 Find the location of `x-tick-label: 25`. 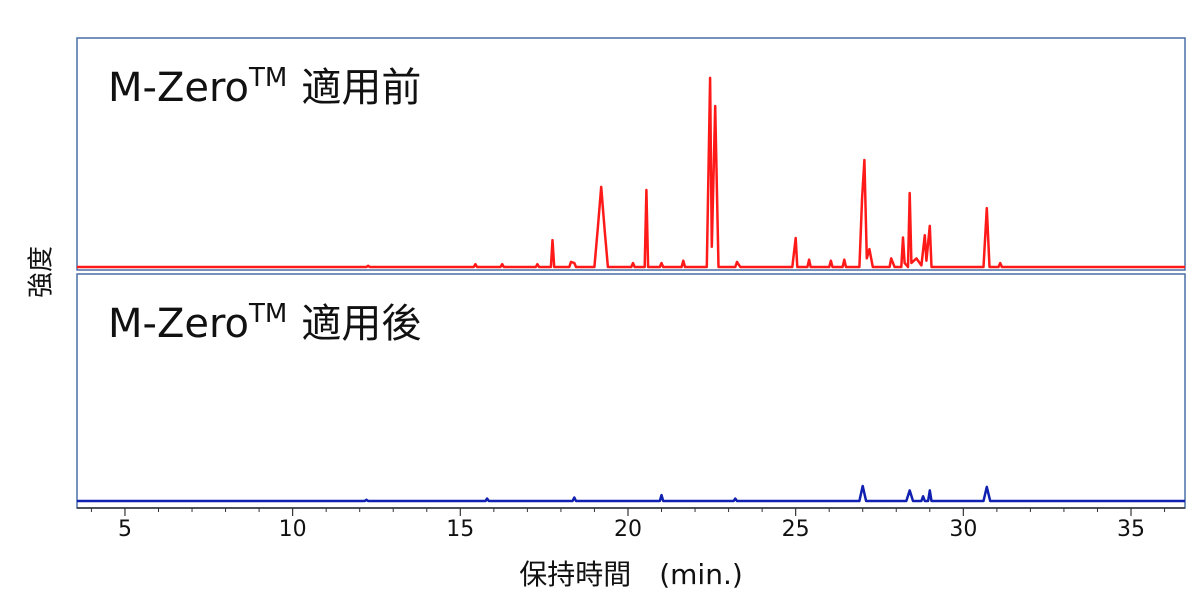

x-tick-label: 25 is located at coordinates (796, 529).